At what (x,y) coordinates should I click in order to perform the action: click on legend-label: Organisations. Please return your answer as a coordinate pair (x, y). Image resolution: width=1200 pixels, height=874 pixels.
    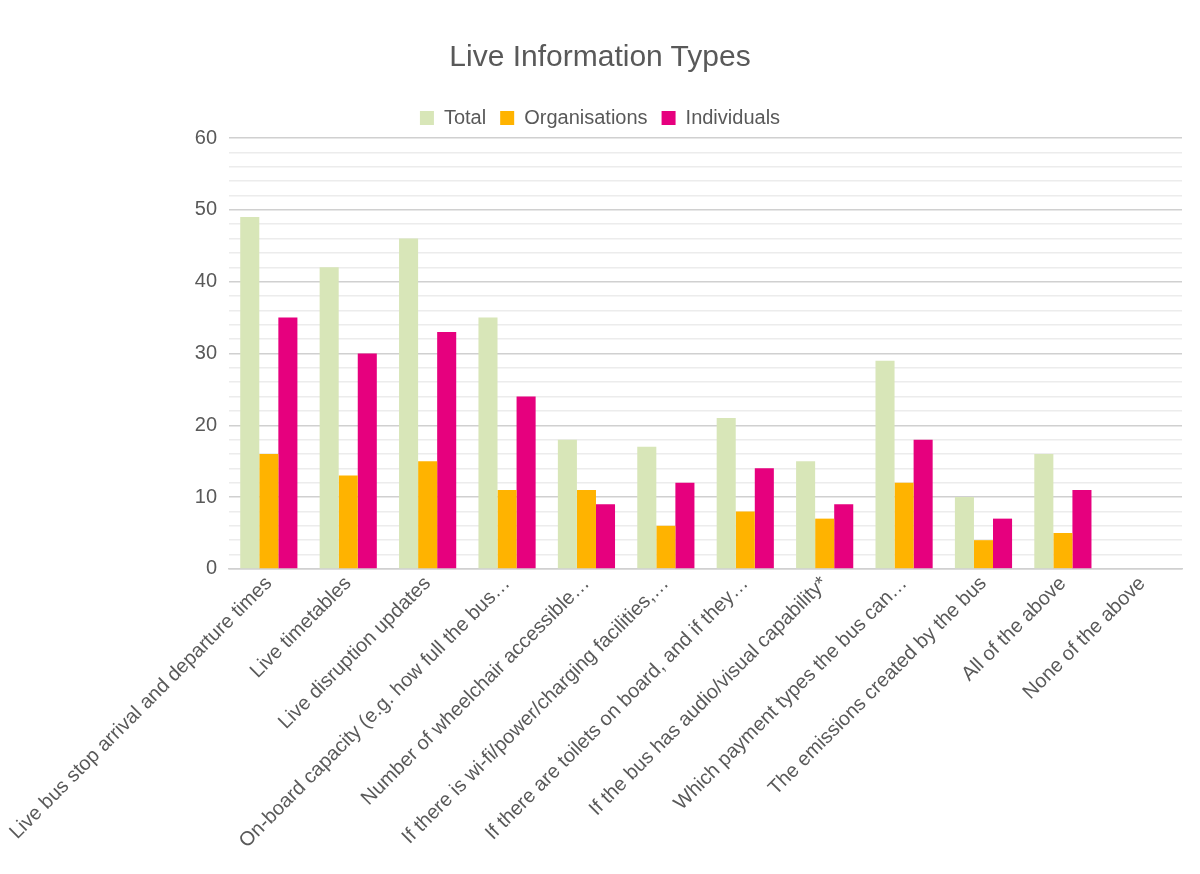
    Looking at the image, I should click on (586, 116).